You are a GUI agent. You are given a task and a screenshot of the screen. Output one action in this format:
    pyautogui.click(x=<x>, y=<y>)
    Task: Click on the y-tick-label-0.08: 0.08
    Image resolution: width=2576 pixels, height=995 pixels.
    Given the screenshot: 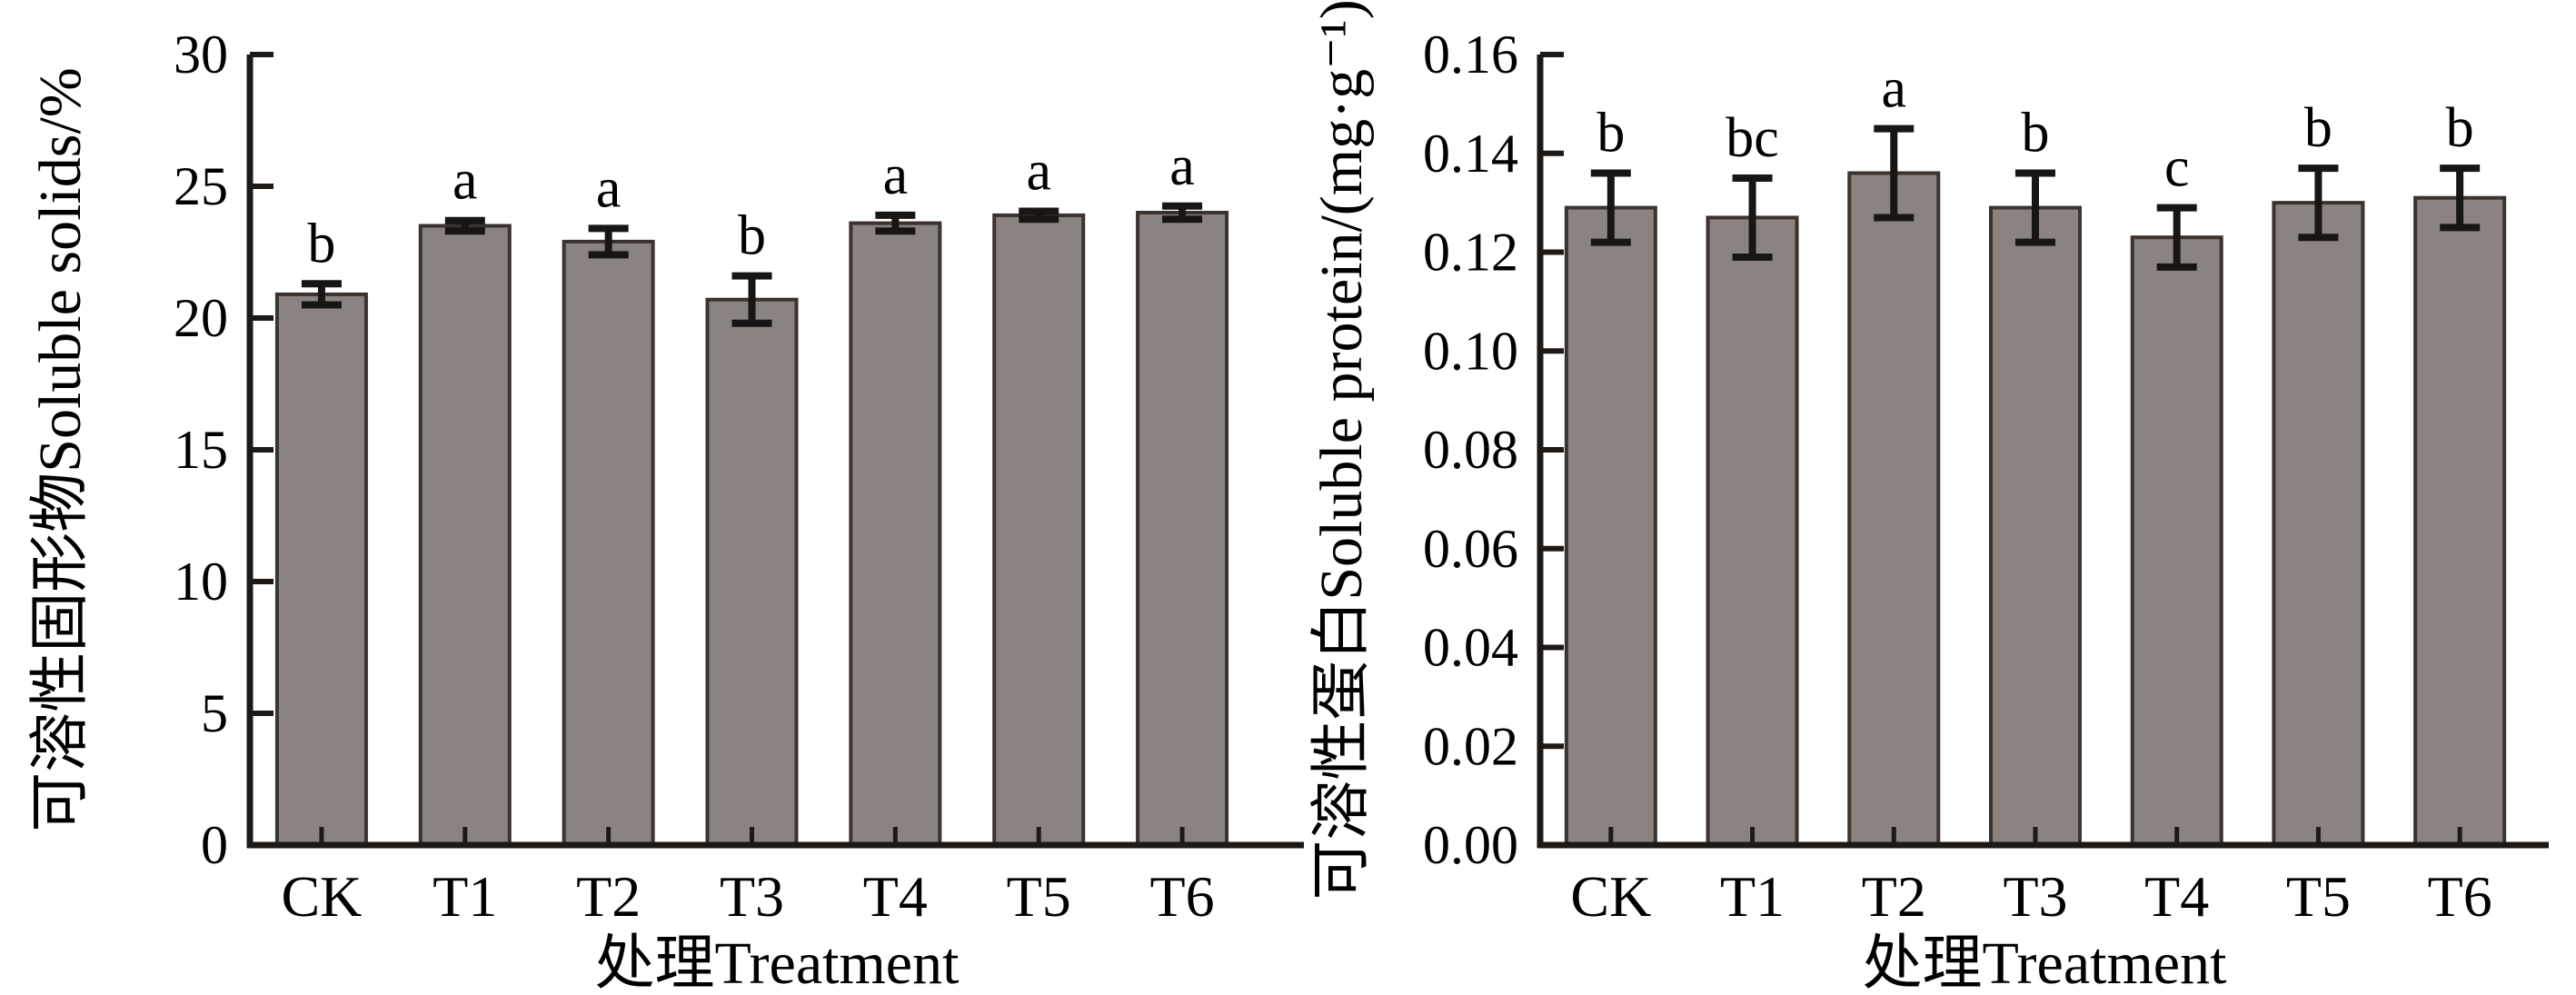 What is the action you would take?
    pyautogui.click(x=1470, y=450)
    